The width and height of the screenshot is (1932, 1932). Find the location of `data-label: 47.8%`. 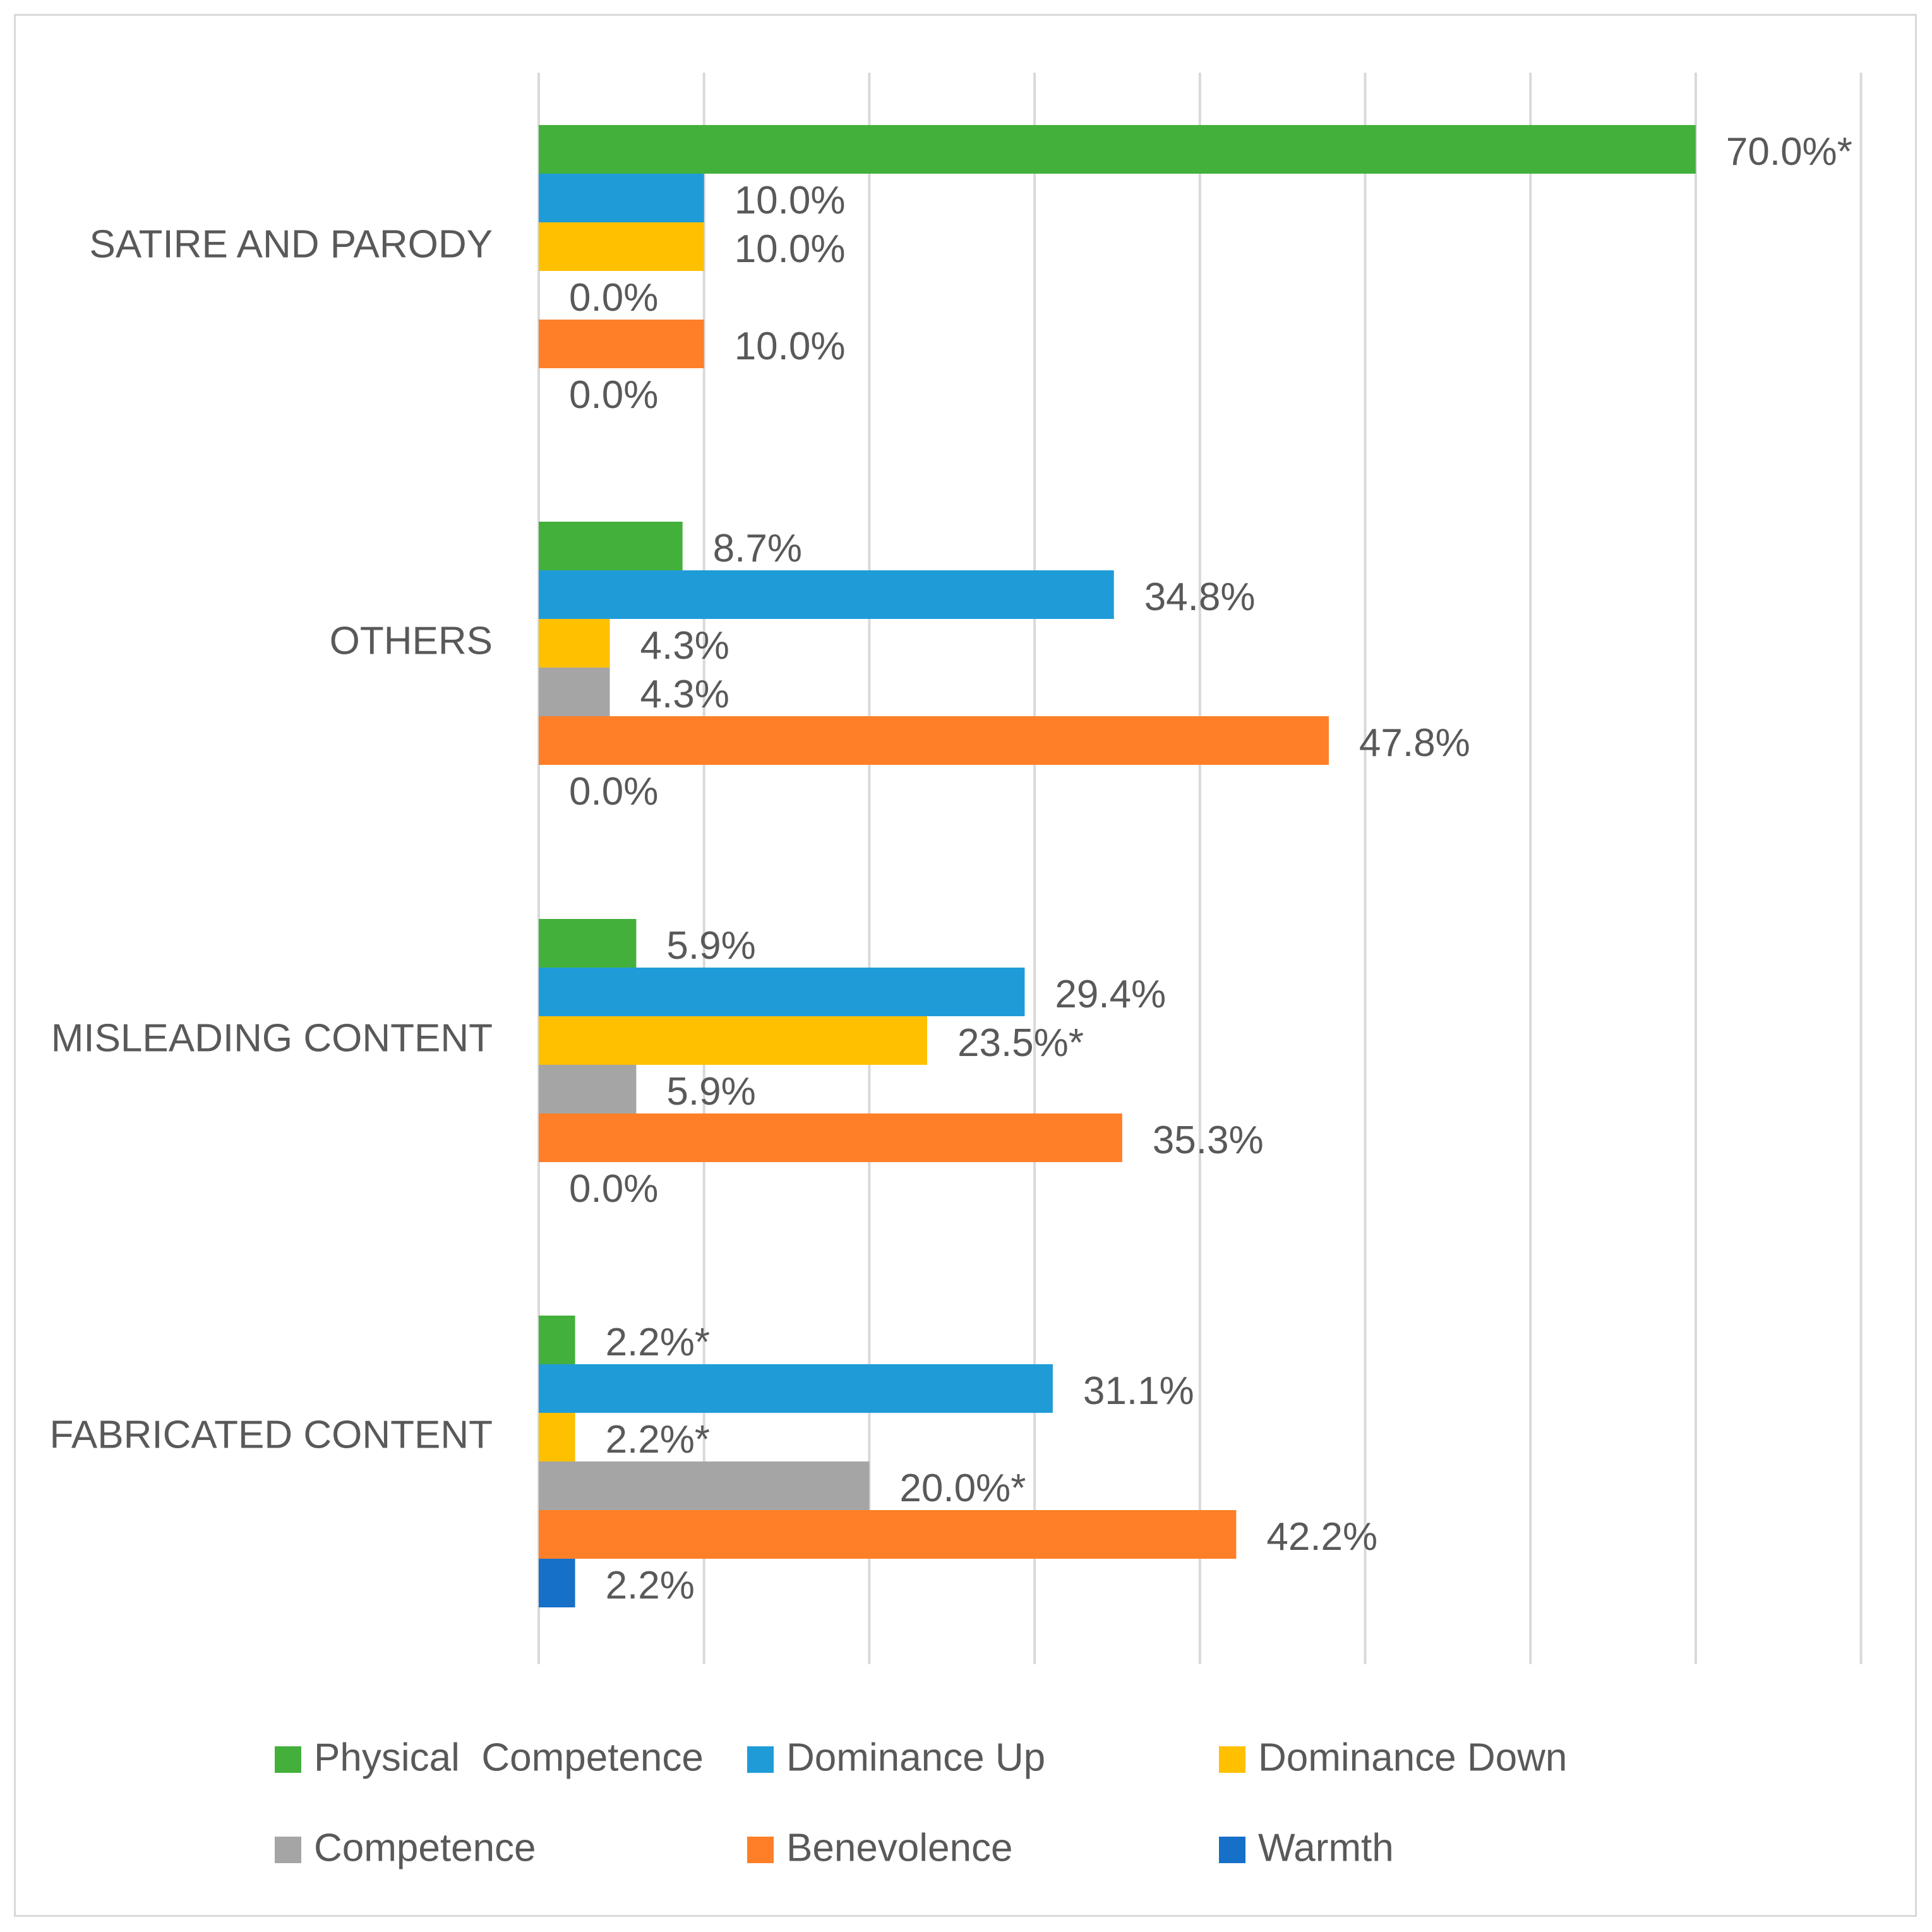

data-label: 47.8% is located at coordinates (1414, 743).